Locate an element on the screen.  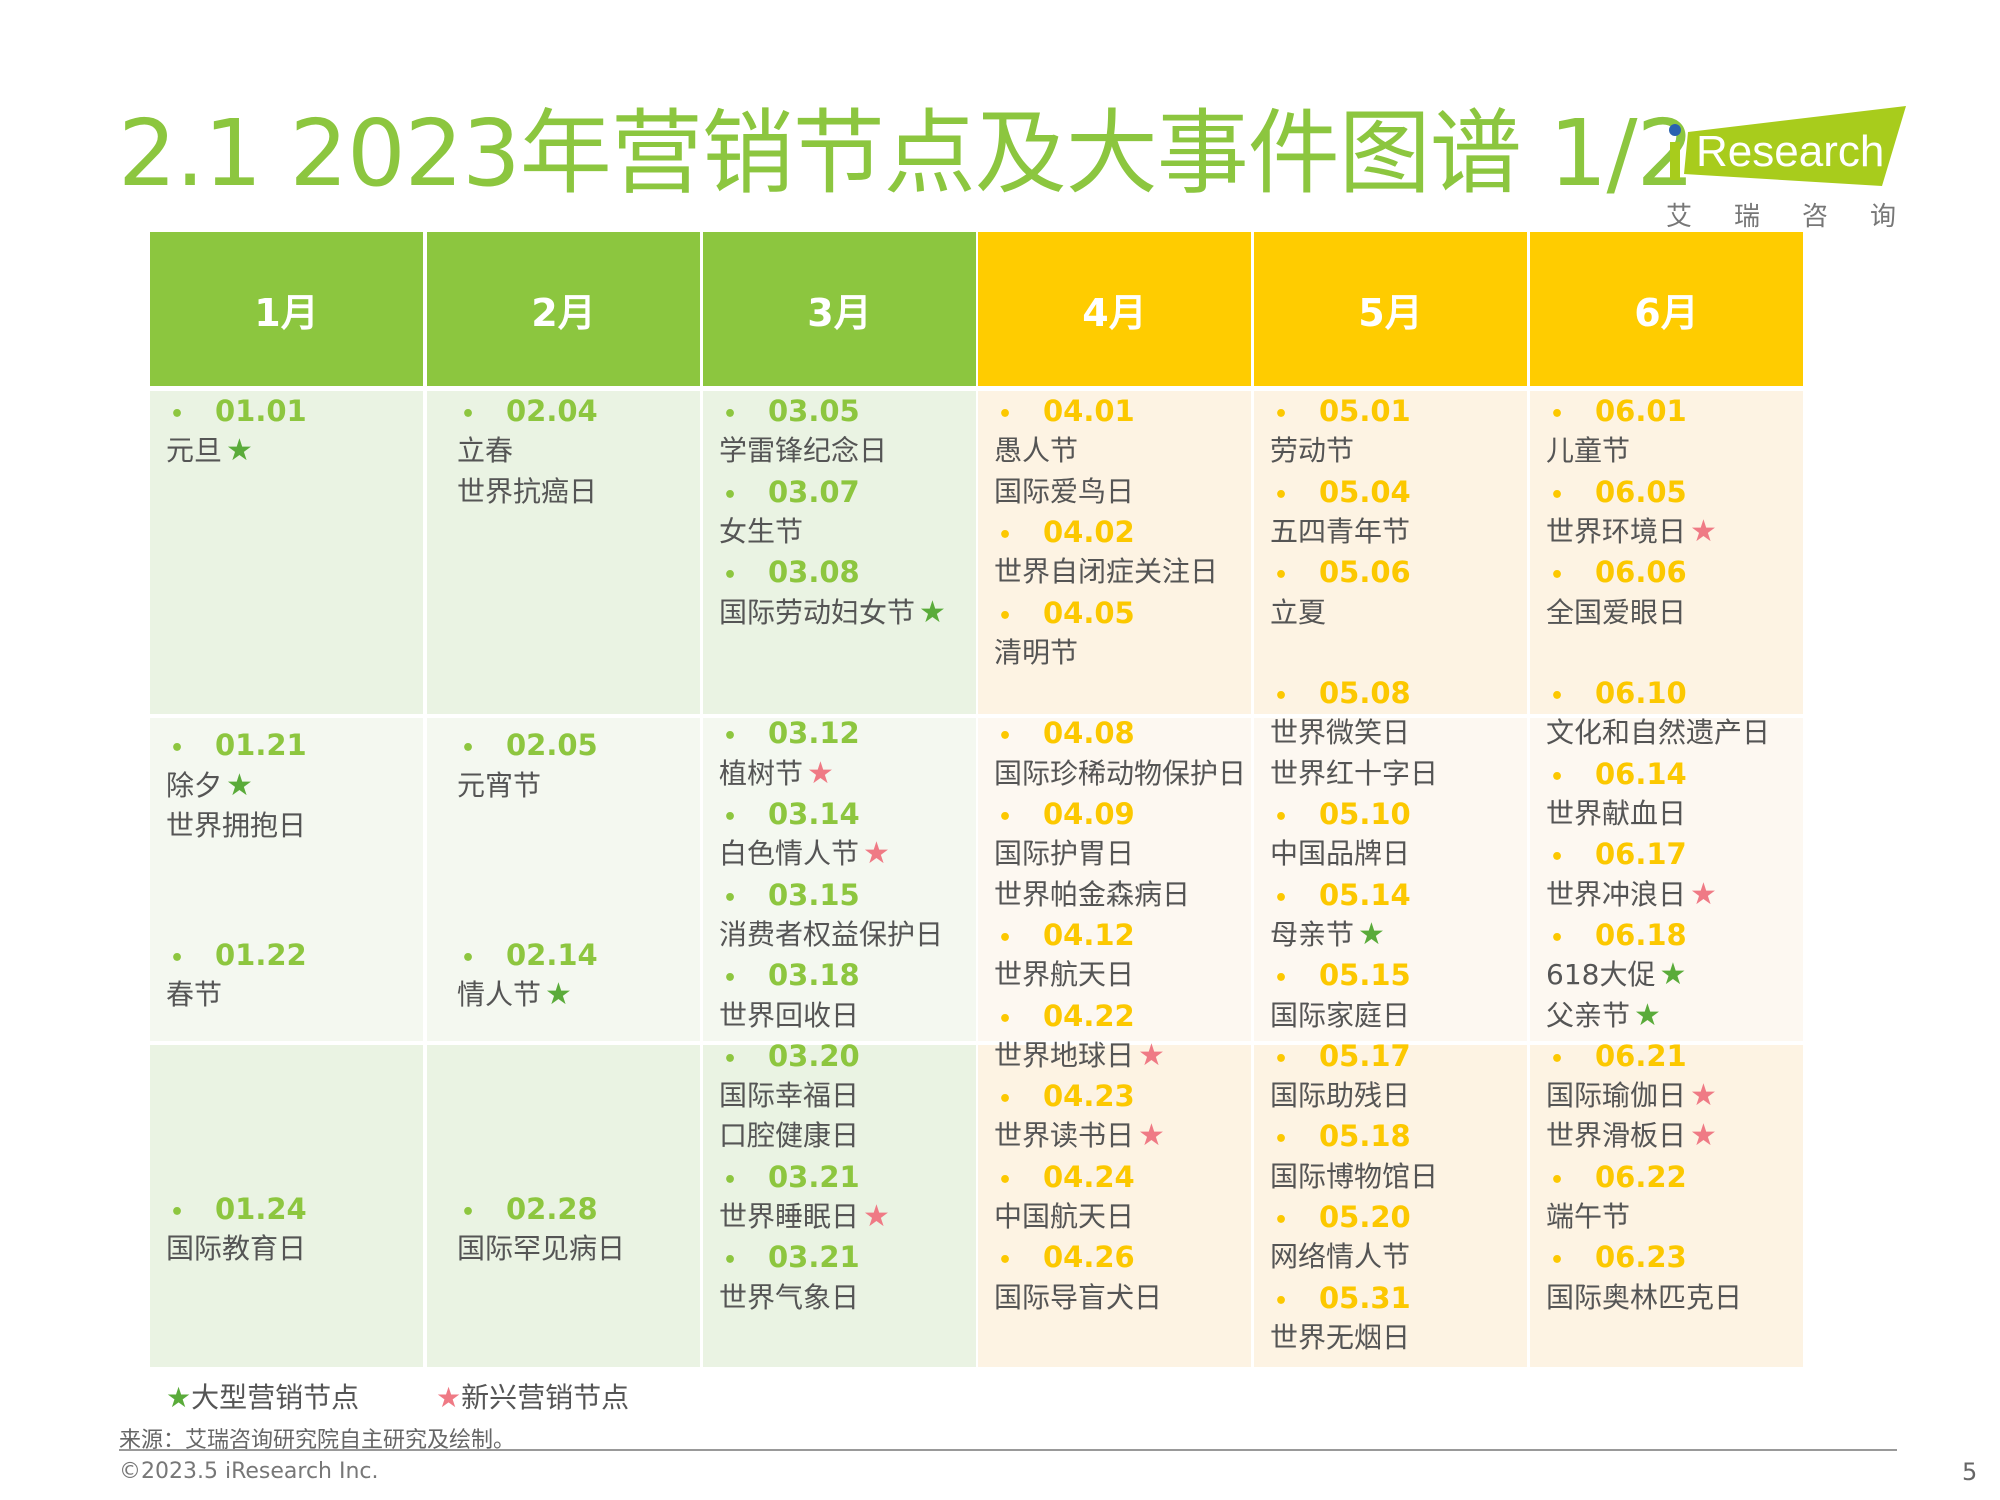
iresearch-logo: Research is located at coordinates (1785, 164).